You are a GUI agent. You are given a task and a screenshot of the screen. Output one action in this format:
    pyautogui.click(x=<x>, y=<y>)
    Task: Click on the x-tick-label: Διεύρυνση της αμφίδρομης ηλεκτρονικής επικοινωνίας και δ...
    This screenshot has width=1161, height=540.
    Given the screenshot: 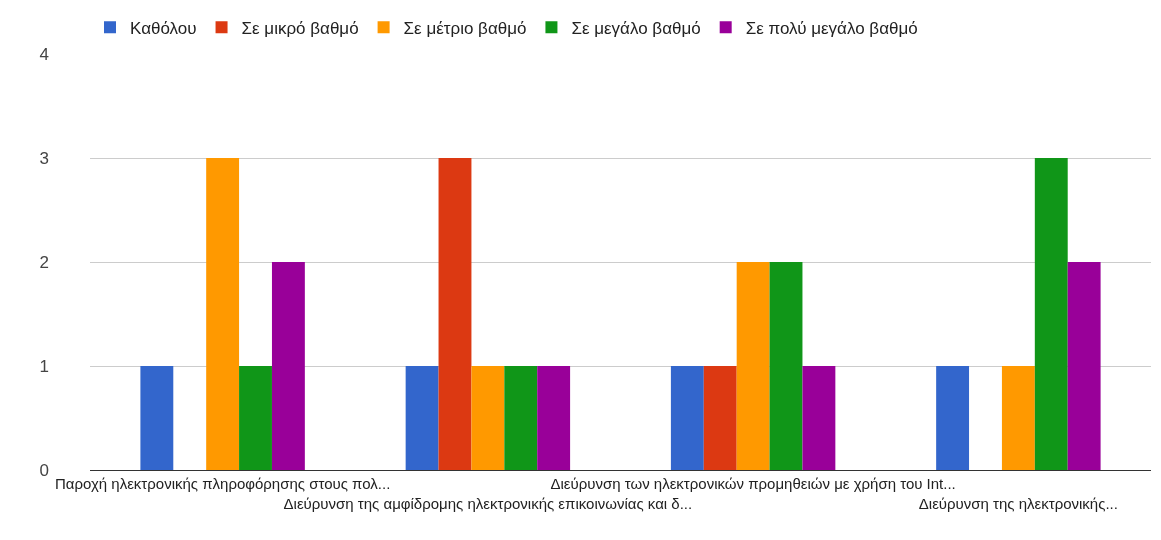 What is the action you would take?
    pyautogui.click(x=488, y=503)
    